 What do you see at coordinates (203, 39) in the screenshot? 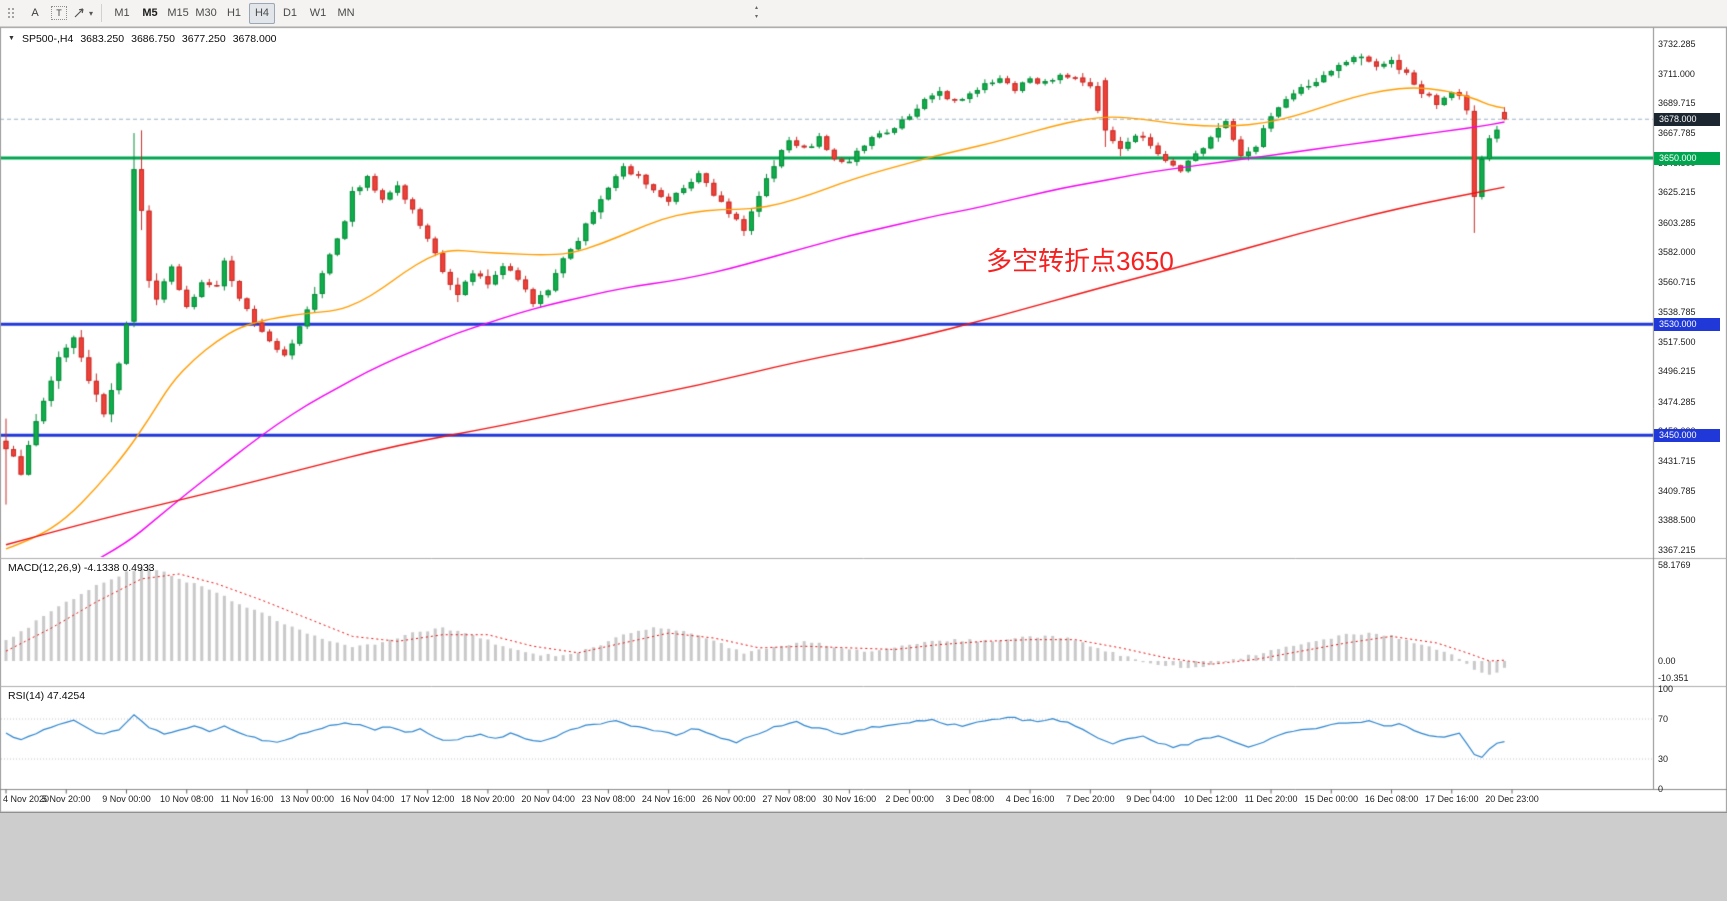
I see `ohlc-low: 3677.250` at bounding box center [203, 39].